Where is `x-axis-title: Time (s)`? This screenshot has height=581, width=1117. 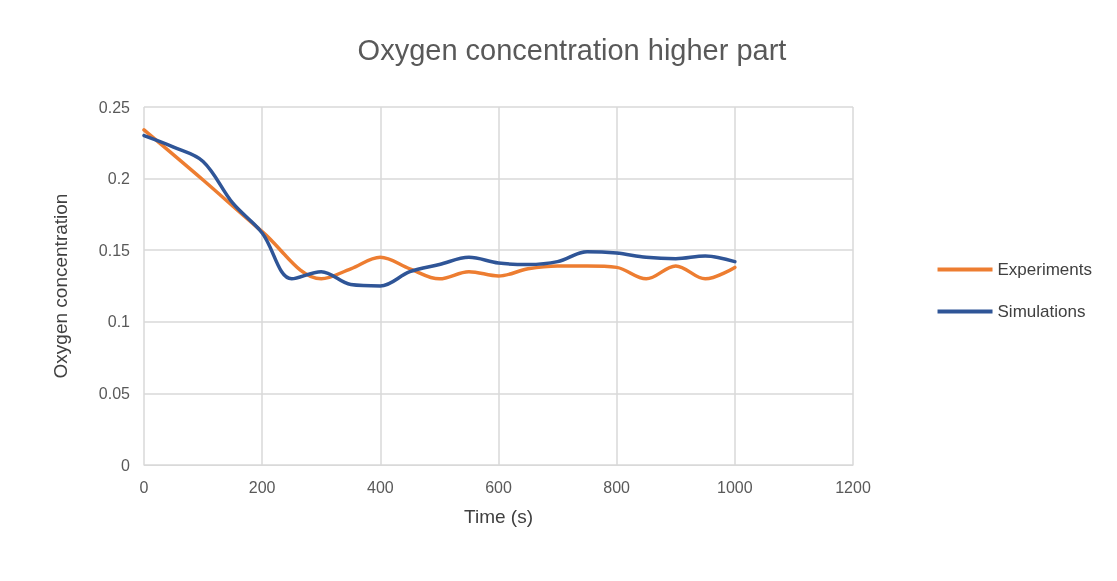 x-axis-title: Time (s) is located at coordinates (498, 516).